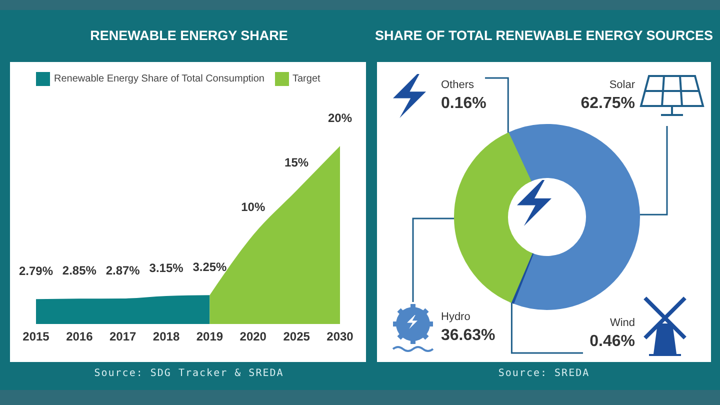  Describe the element at coordinates (458, 85) in the screenshot. I see `slice-label: Others` at that location.